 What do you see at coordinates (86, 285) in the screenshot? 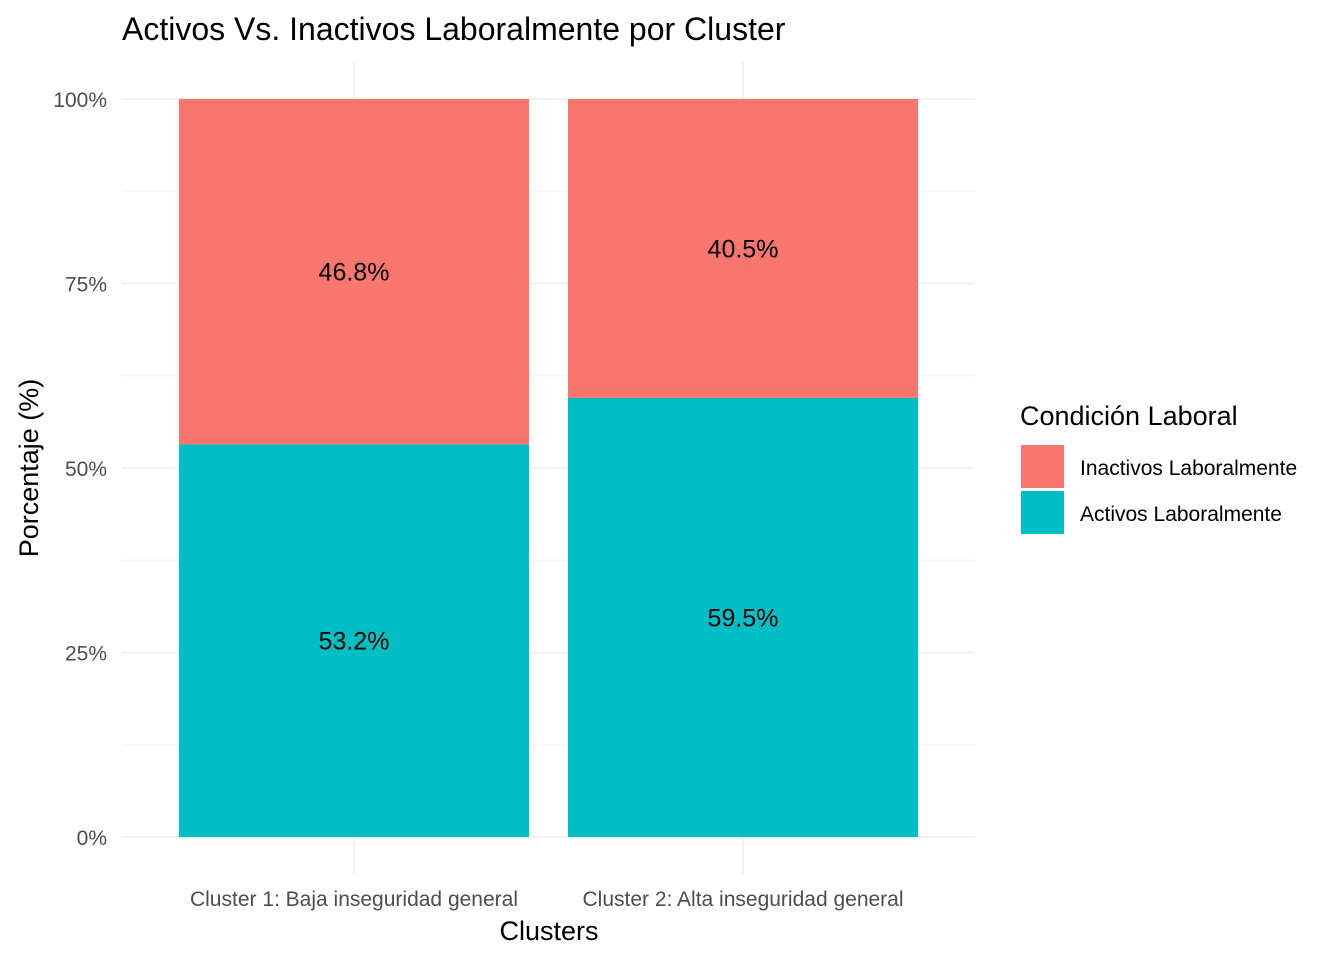
I see `y-tick-label: 75%` at bounding box center [86, 285].